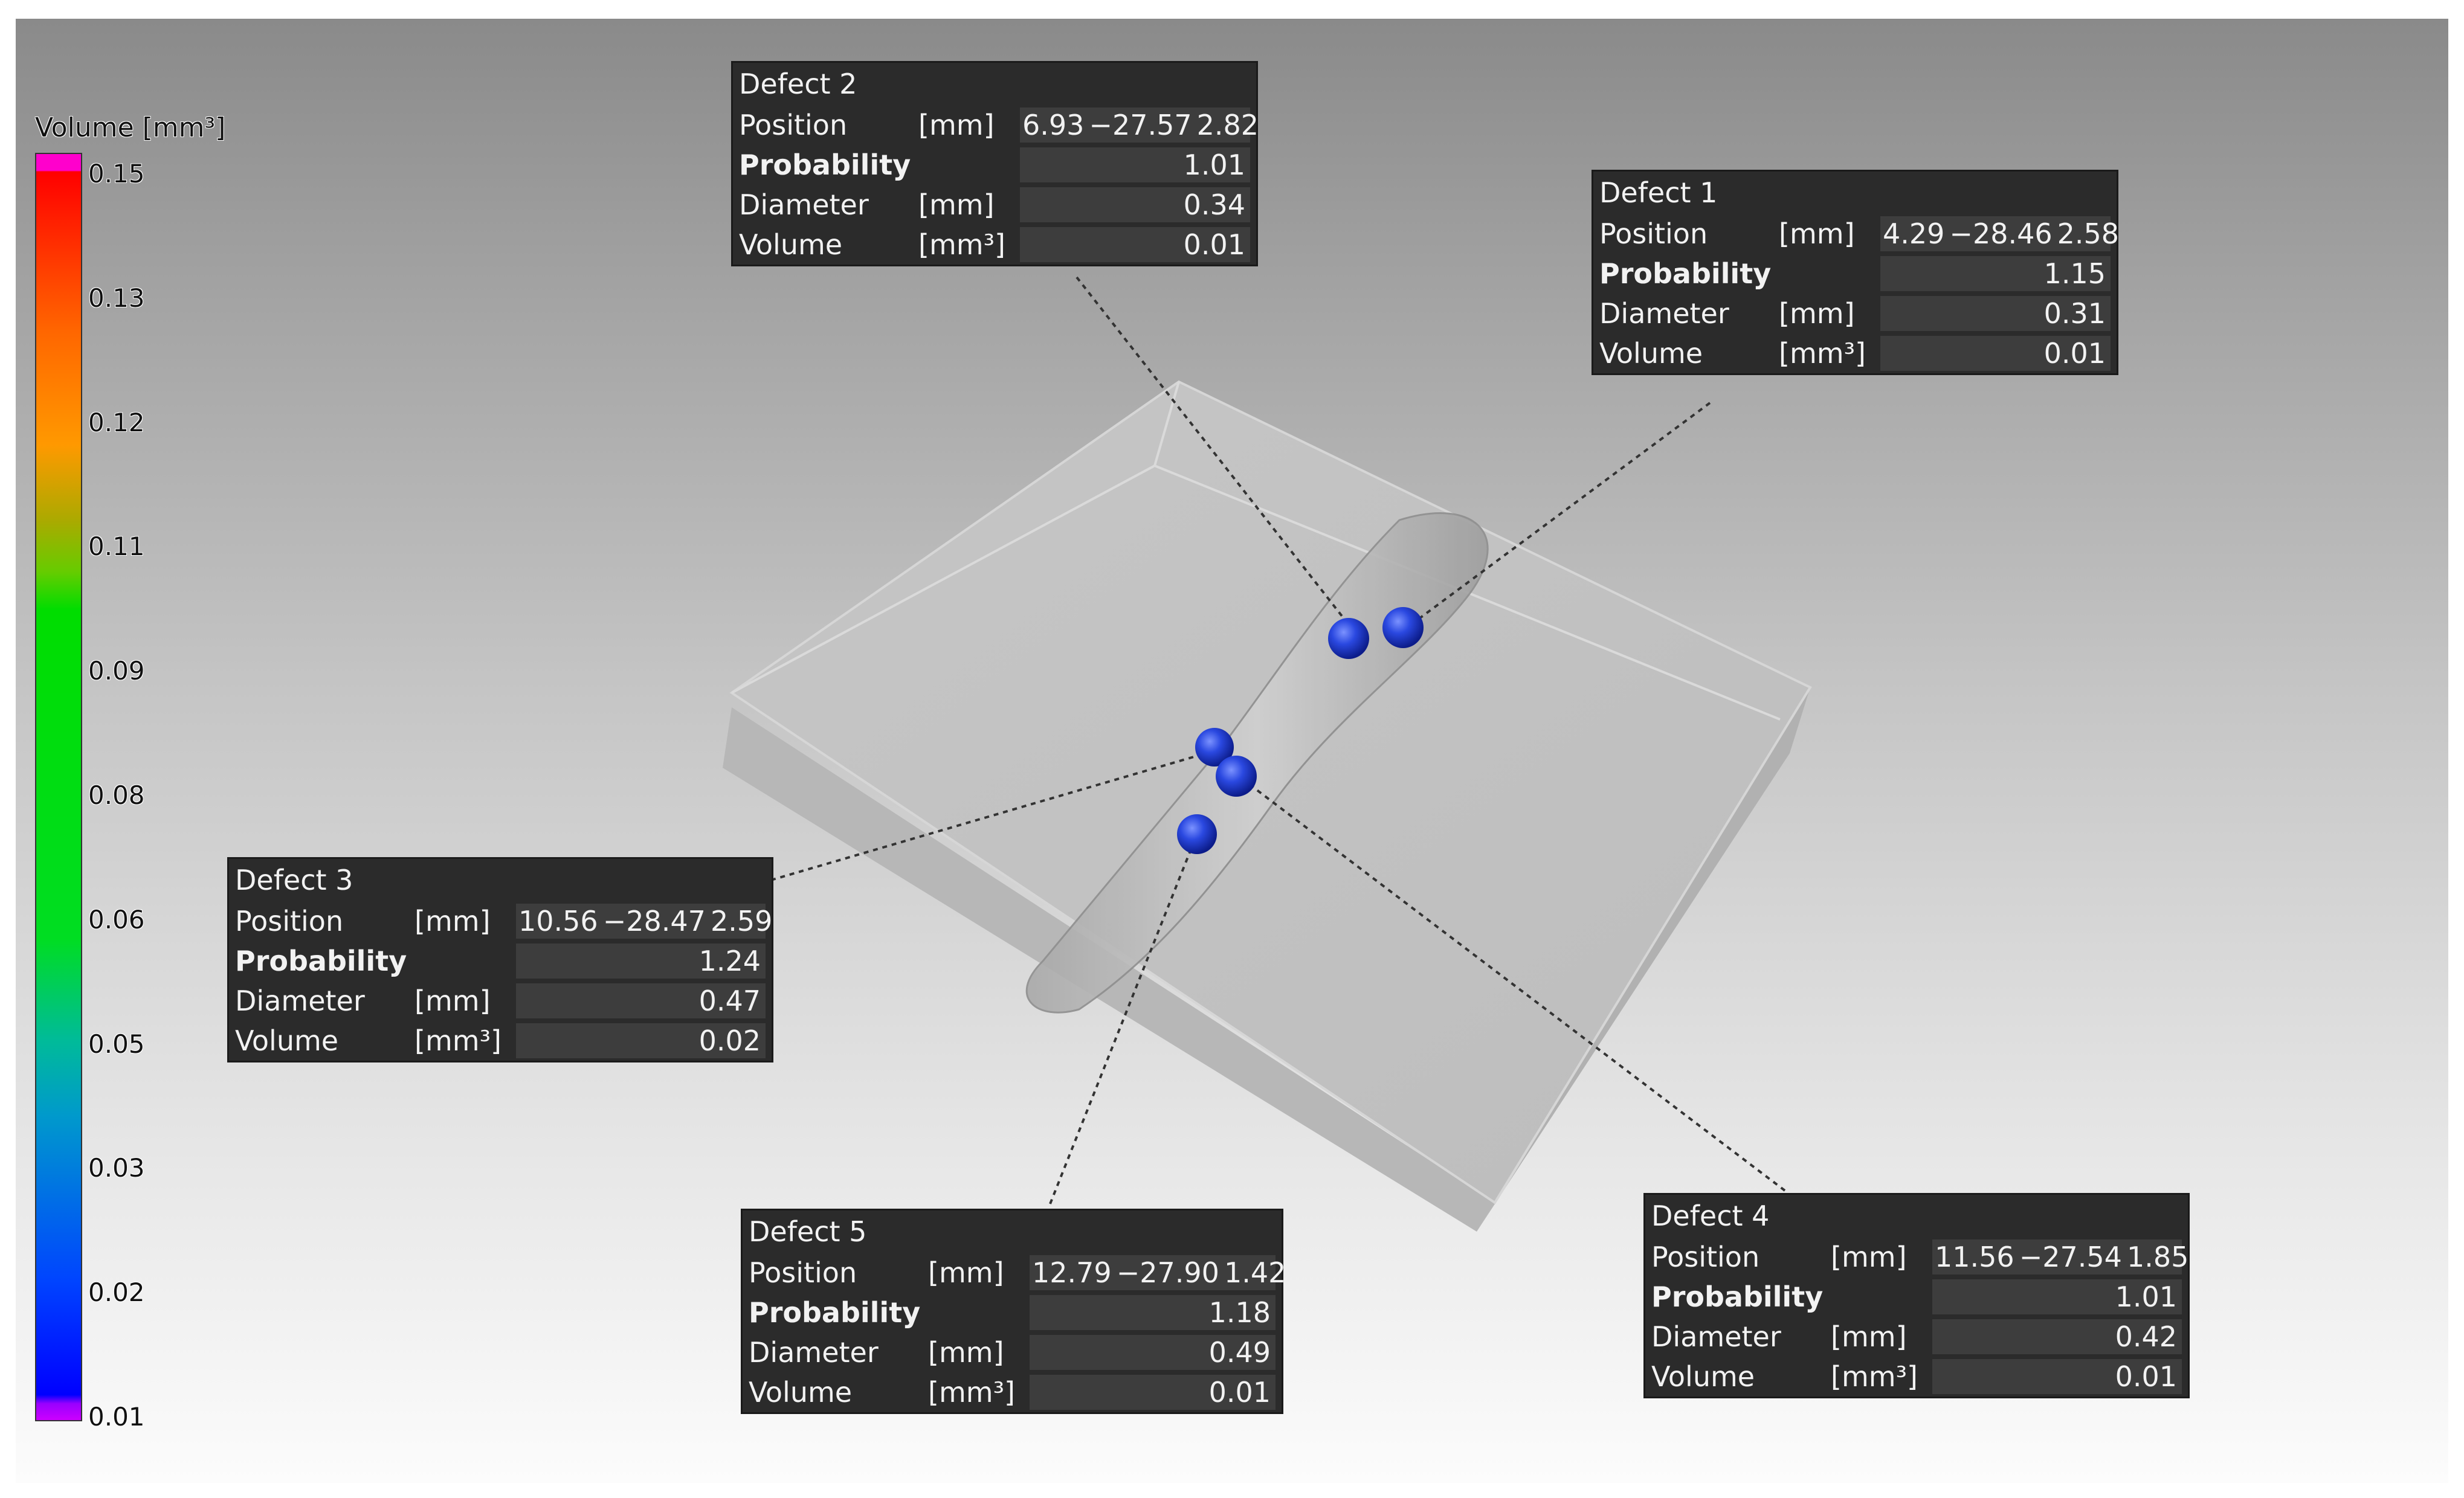 The width and height of the screenshot is (2464, 1498). I want to click on legend-tick: 0.05, so click(116, 1044).